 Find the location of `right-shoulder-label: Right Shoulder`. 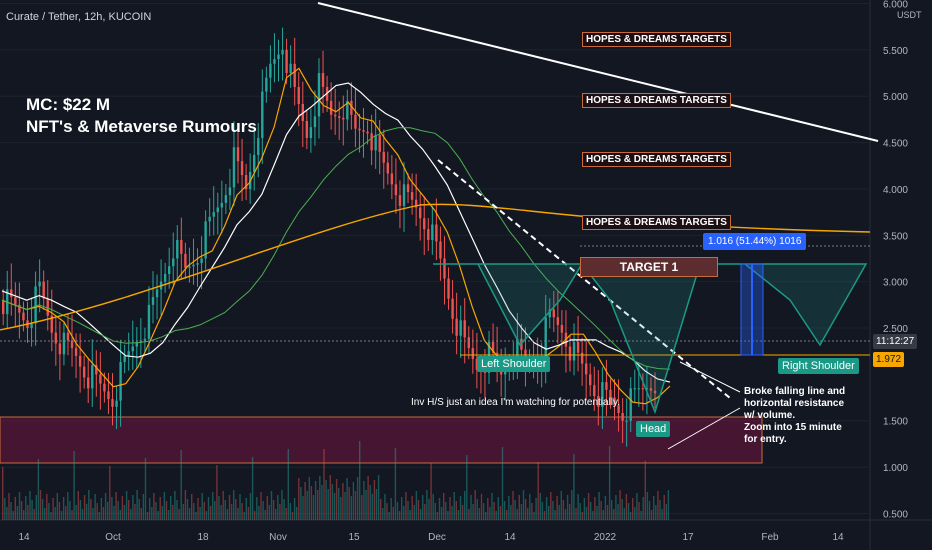

right-shoulder-label: Right Shoulder is located at coordinates (818, 366).